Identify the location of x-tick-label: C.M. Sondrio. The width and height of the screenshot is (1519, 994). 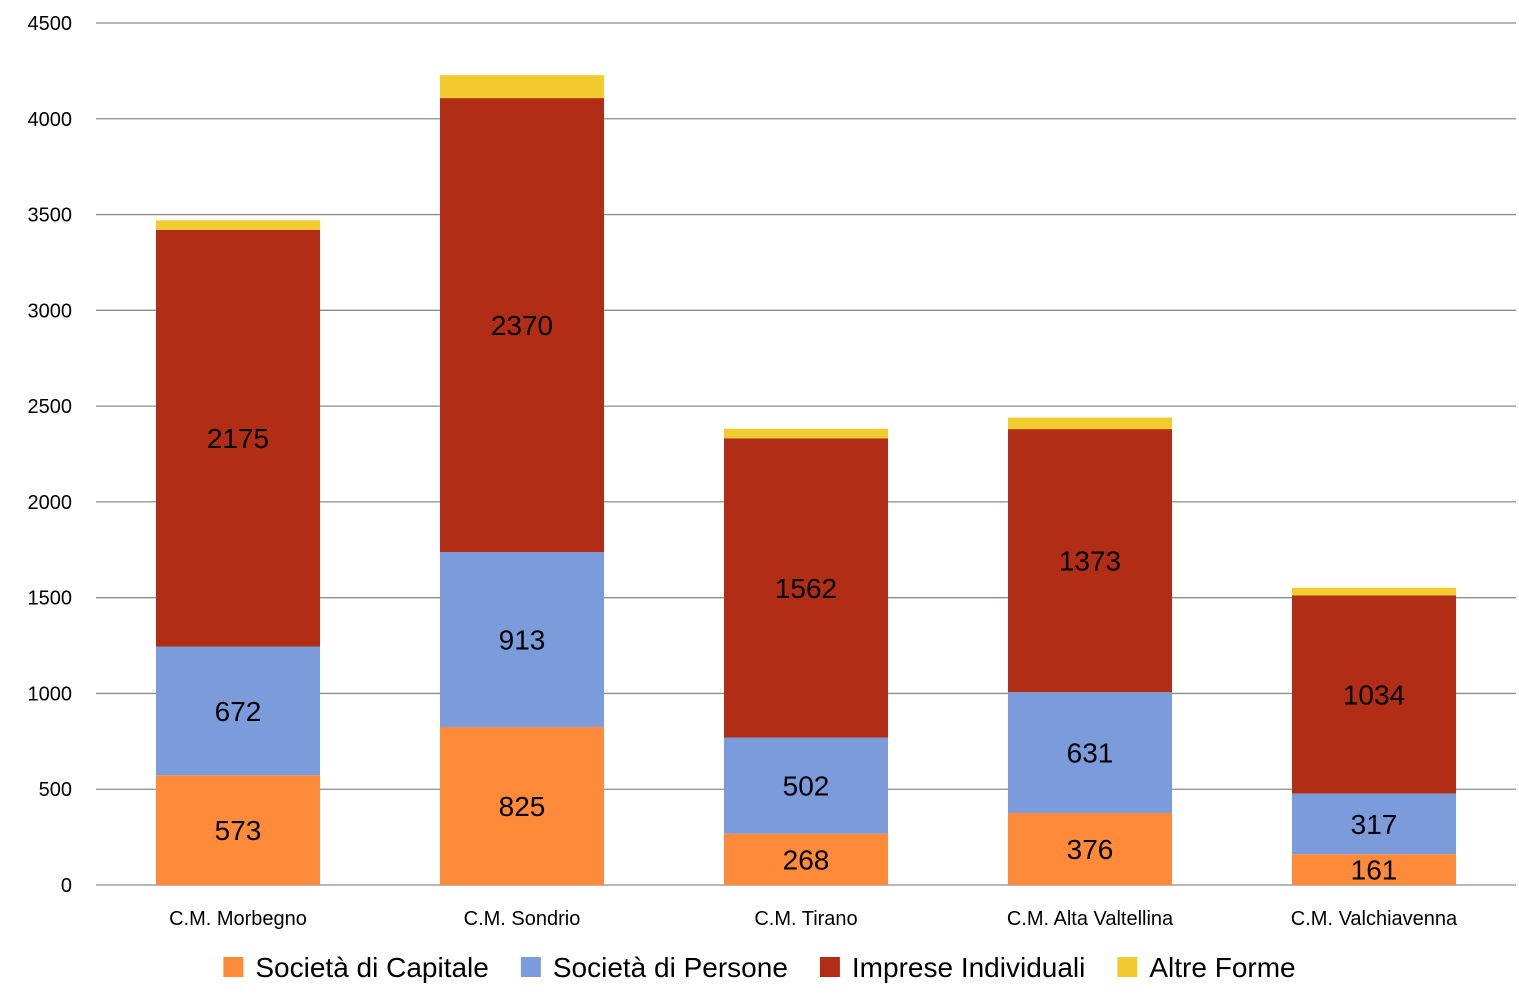
(522, 919).